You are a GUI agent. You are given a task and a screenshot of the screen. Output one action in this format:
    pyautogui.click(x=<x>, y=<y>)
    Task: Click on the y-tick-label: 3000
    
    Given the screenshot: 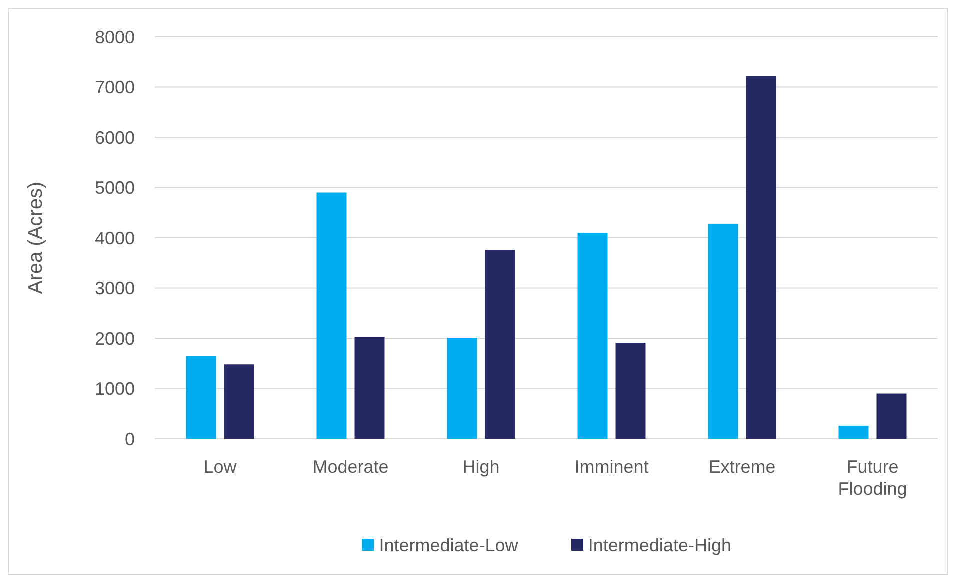 What is the action you would take?
    pyautogui.click(x=114, y=288)
    